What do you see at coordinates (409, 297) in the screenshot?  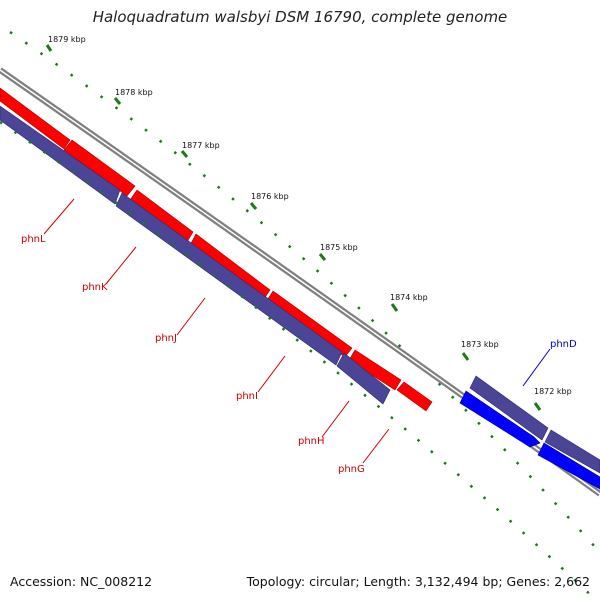 I see `tick-label: 1874 kbp` at bounding box center [409, 297].